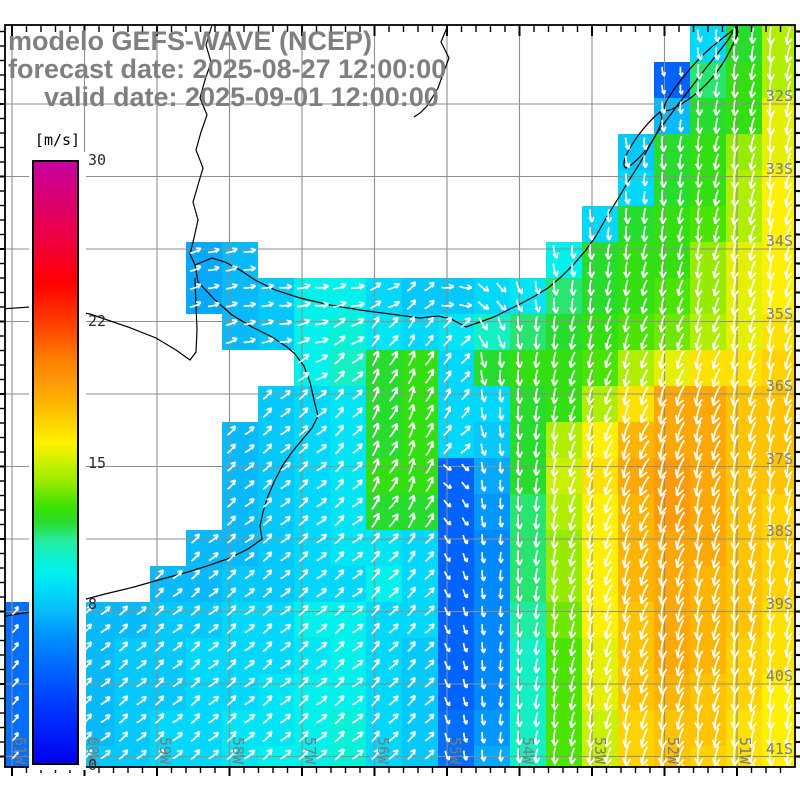 Image resolution: width=800 pixels, height=800 pixels. I want to click on lat-axis-label: 32S, so click(779, 96).